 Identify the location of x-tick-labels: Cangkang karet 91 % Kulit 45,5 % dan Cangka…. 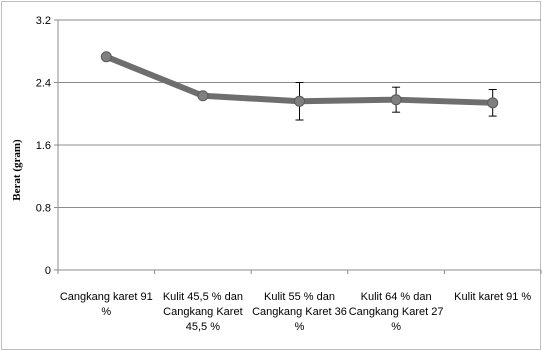
(296, 312).